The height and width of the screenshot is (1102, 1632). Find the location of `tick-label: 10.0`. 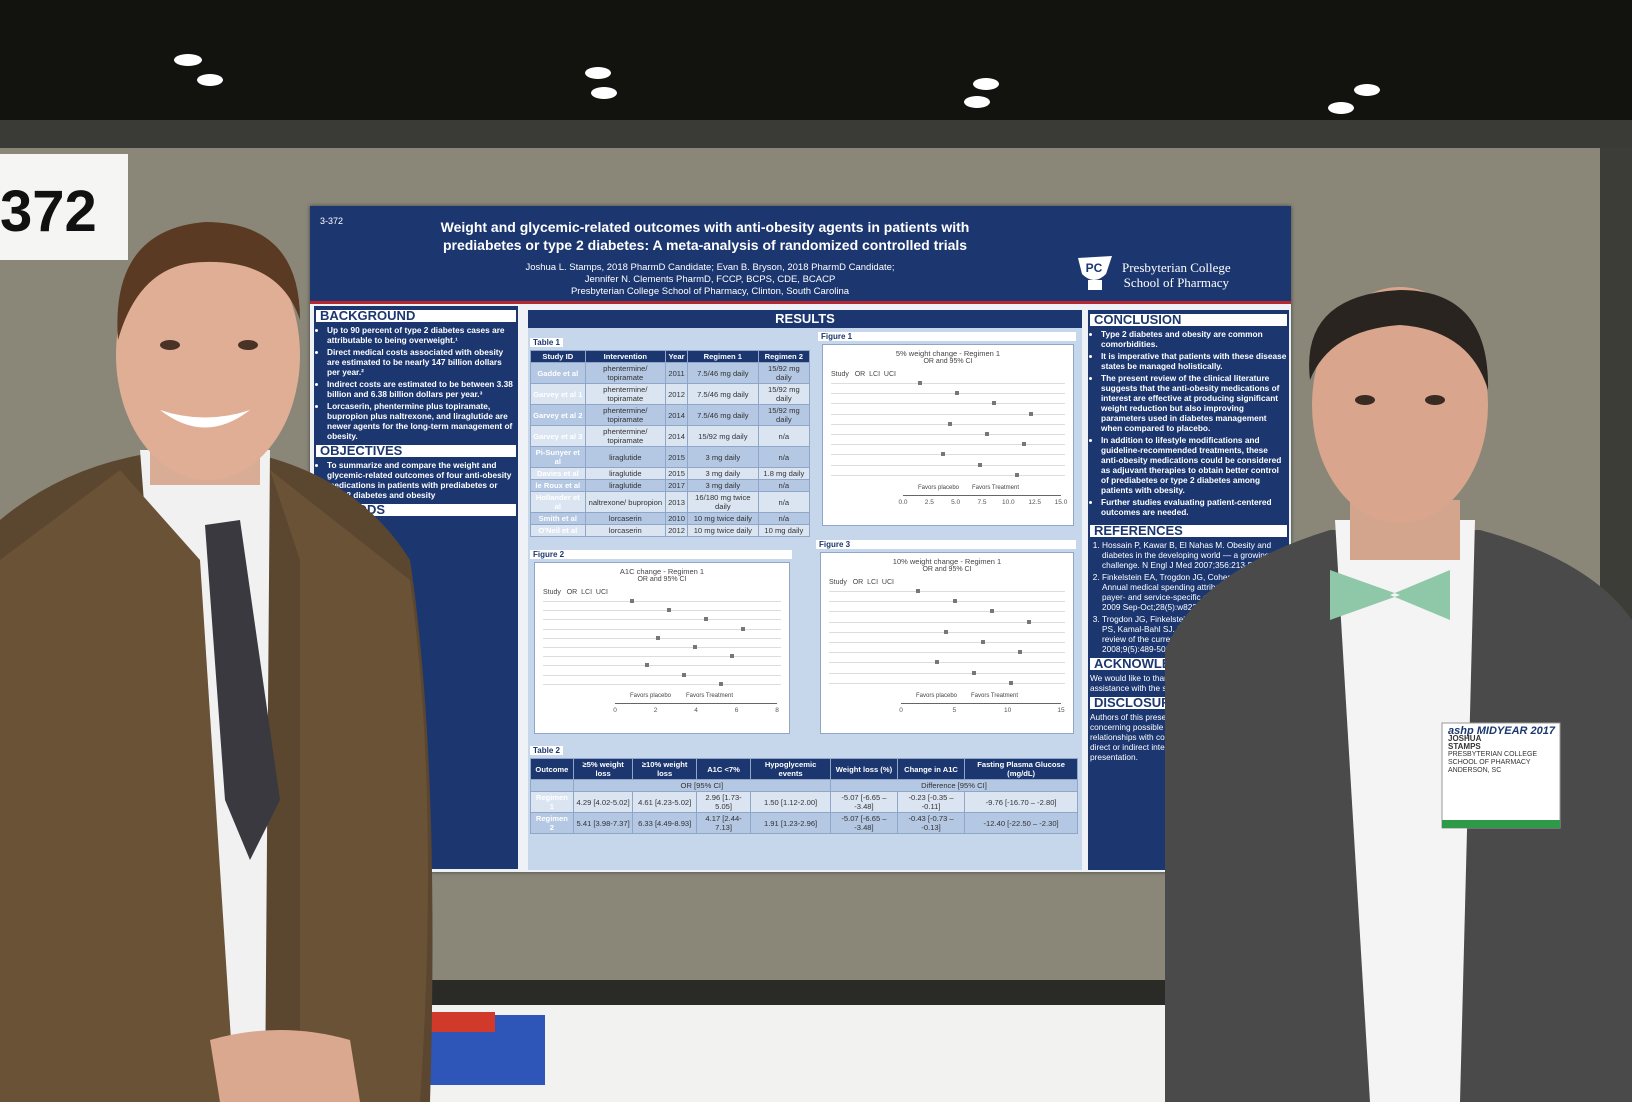

tick-label: 10.0 is located at coordinates (1008, 502).